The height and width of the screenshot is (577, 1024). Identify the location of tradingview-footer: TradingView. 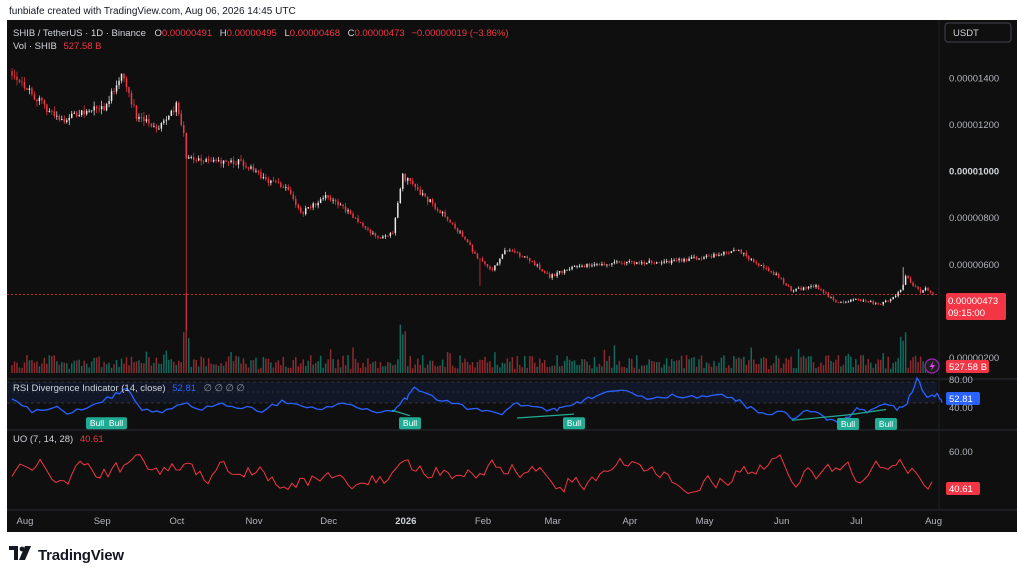
(66, 555).